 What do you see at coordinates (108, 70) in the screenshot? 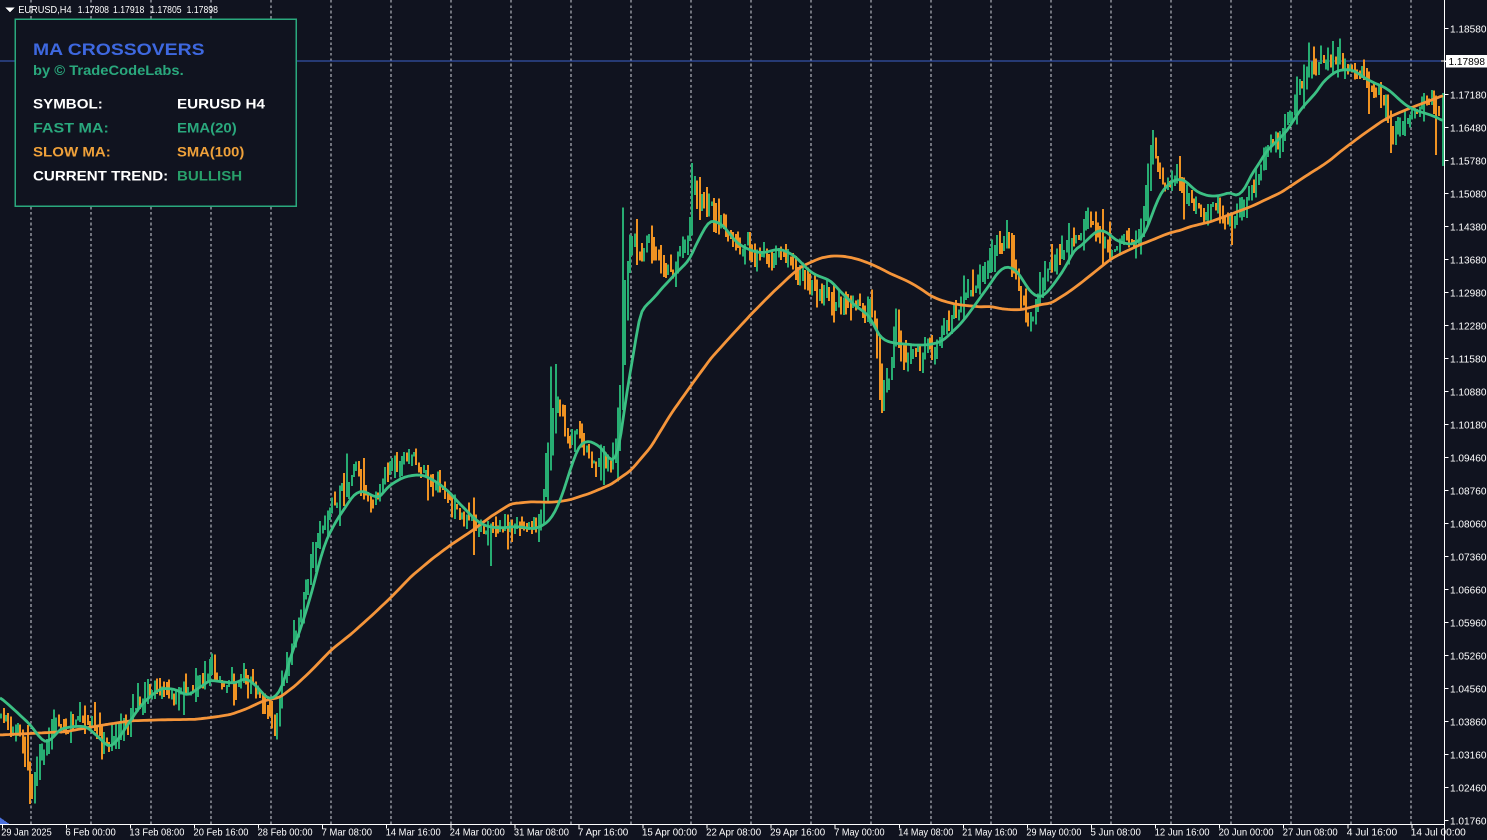
I see `svg-text: by © TradeCodeLabs.` at bounding box center [108, 70].